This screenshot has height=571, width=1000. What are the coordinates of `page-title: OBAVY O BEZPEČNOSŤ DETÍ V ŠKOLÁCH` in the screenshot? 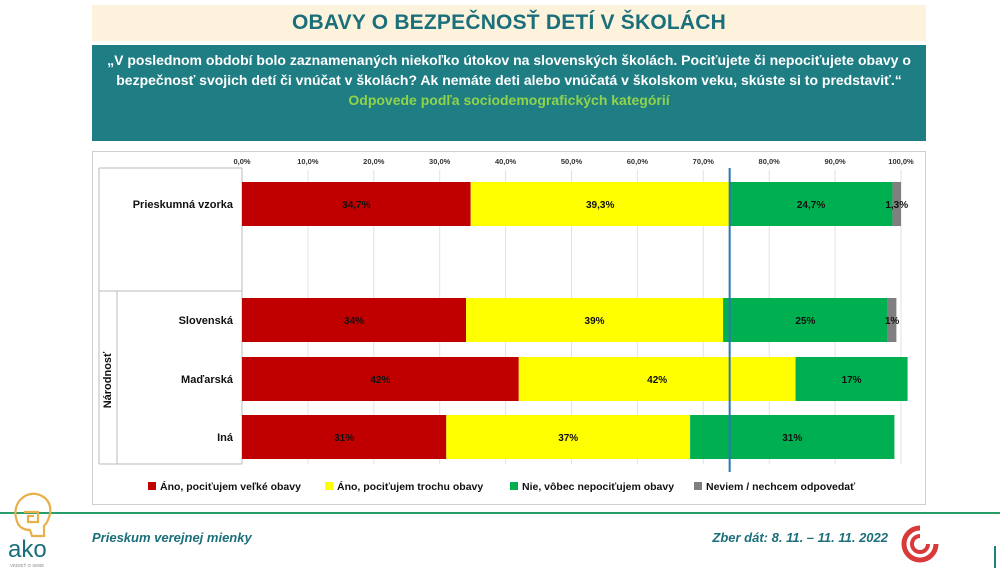 It's located at (509, 22).